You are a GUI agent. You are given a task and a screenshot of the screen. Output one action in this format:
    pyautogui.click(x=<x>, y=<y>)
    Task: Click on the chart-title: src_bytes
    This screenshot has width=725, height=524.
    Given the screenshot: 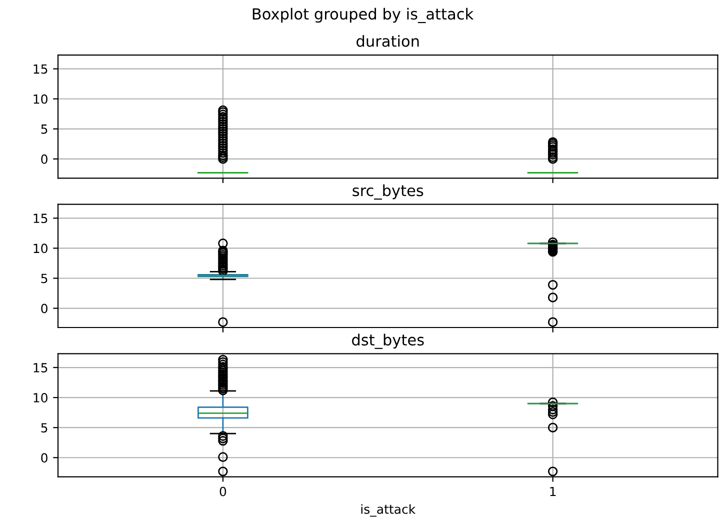 What is the action you would take?
    pyautogui.click(x=388, y=192)
    